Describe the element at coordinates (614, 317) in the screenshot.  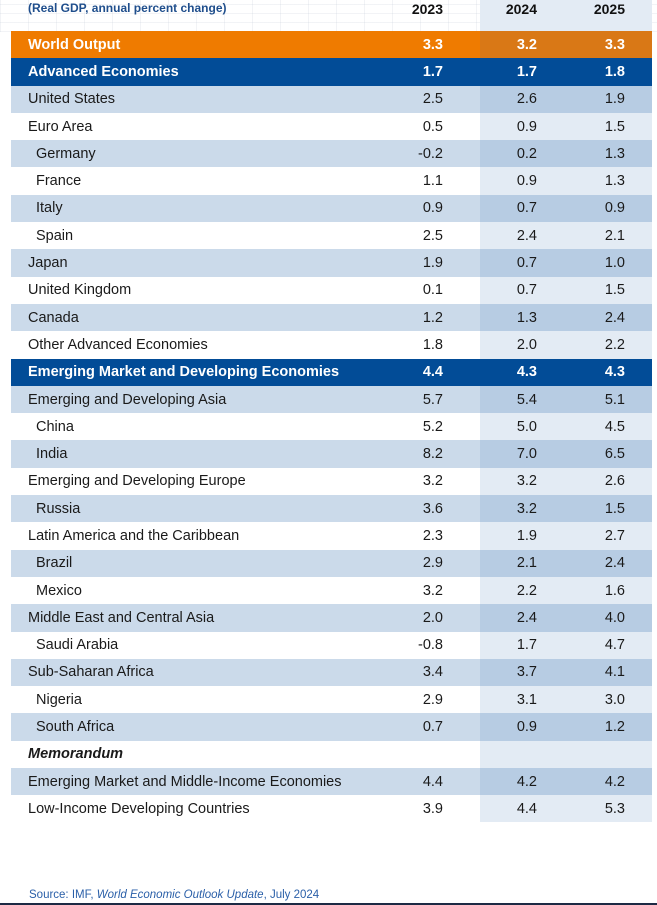
I see `value-2025: 2.4` at that location.